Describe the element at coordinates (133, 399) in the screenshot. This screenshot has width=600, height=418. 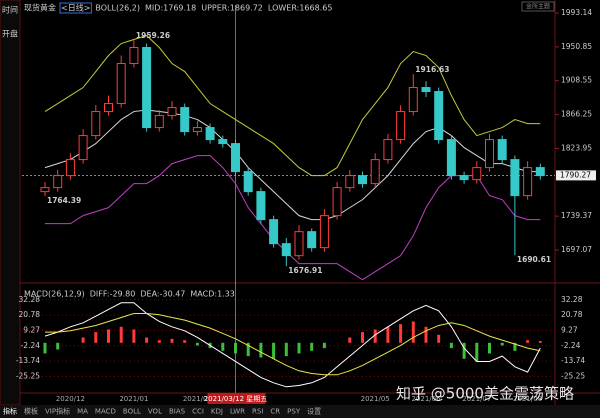
I see `x-tick-label: 2021/01` at that location.